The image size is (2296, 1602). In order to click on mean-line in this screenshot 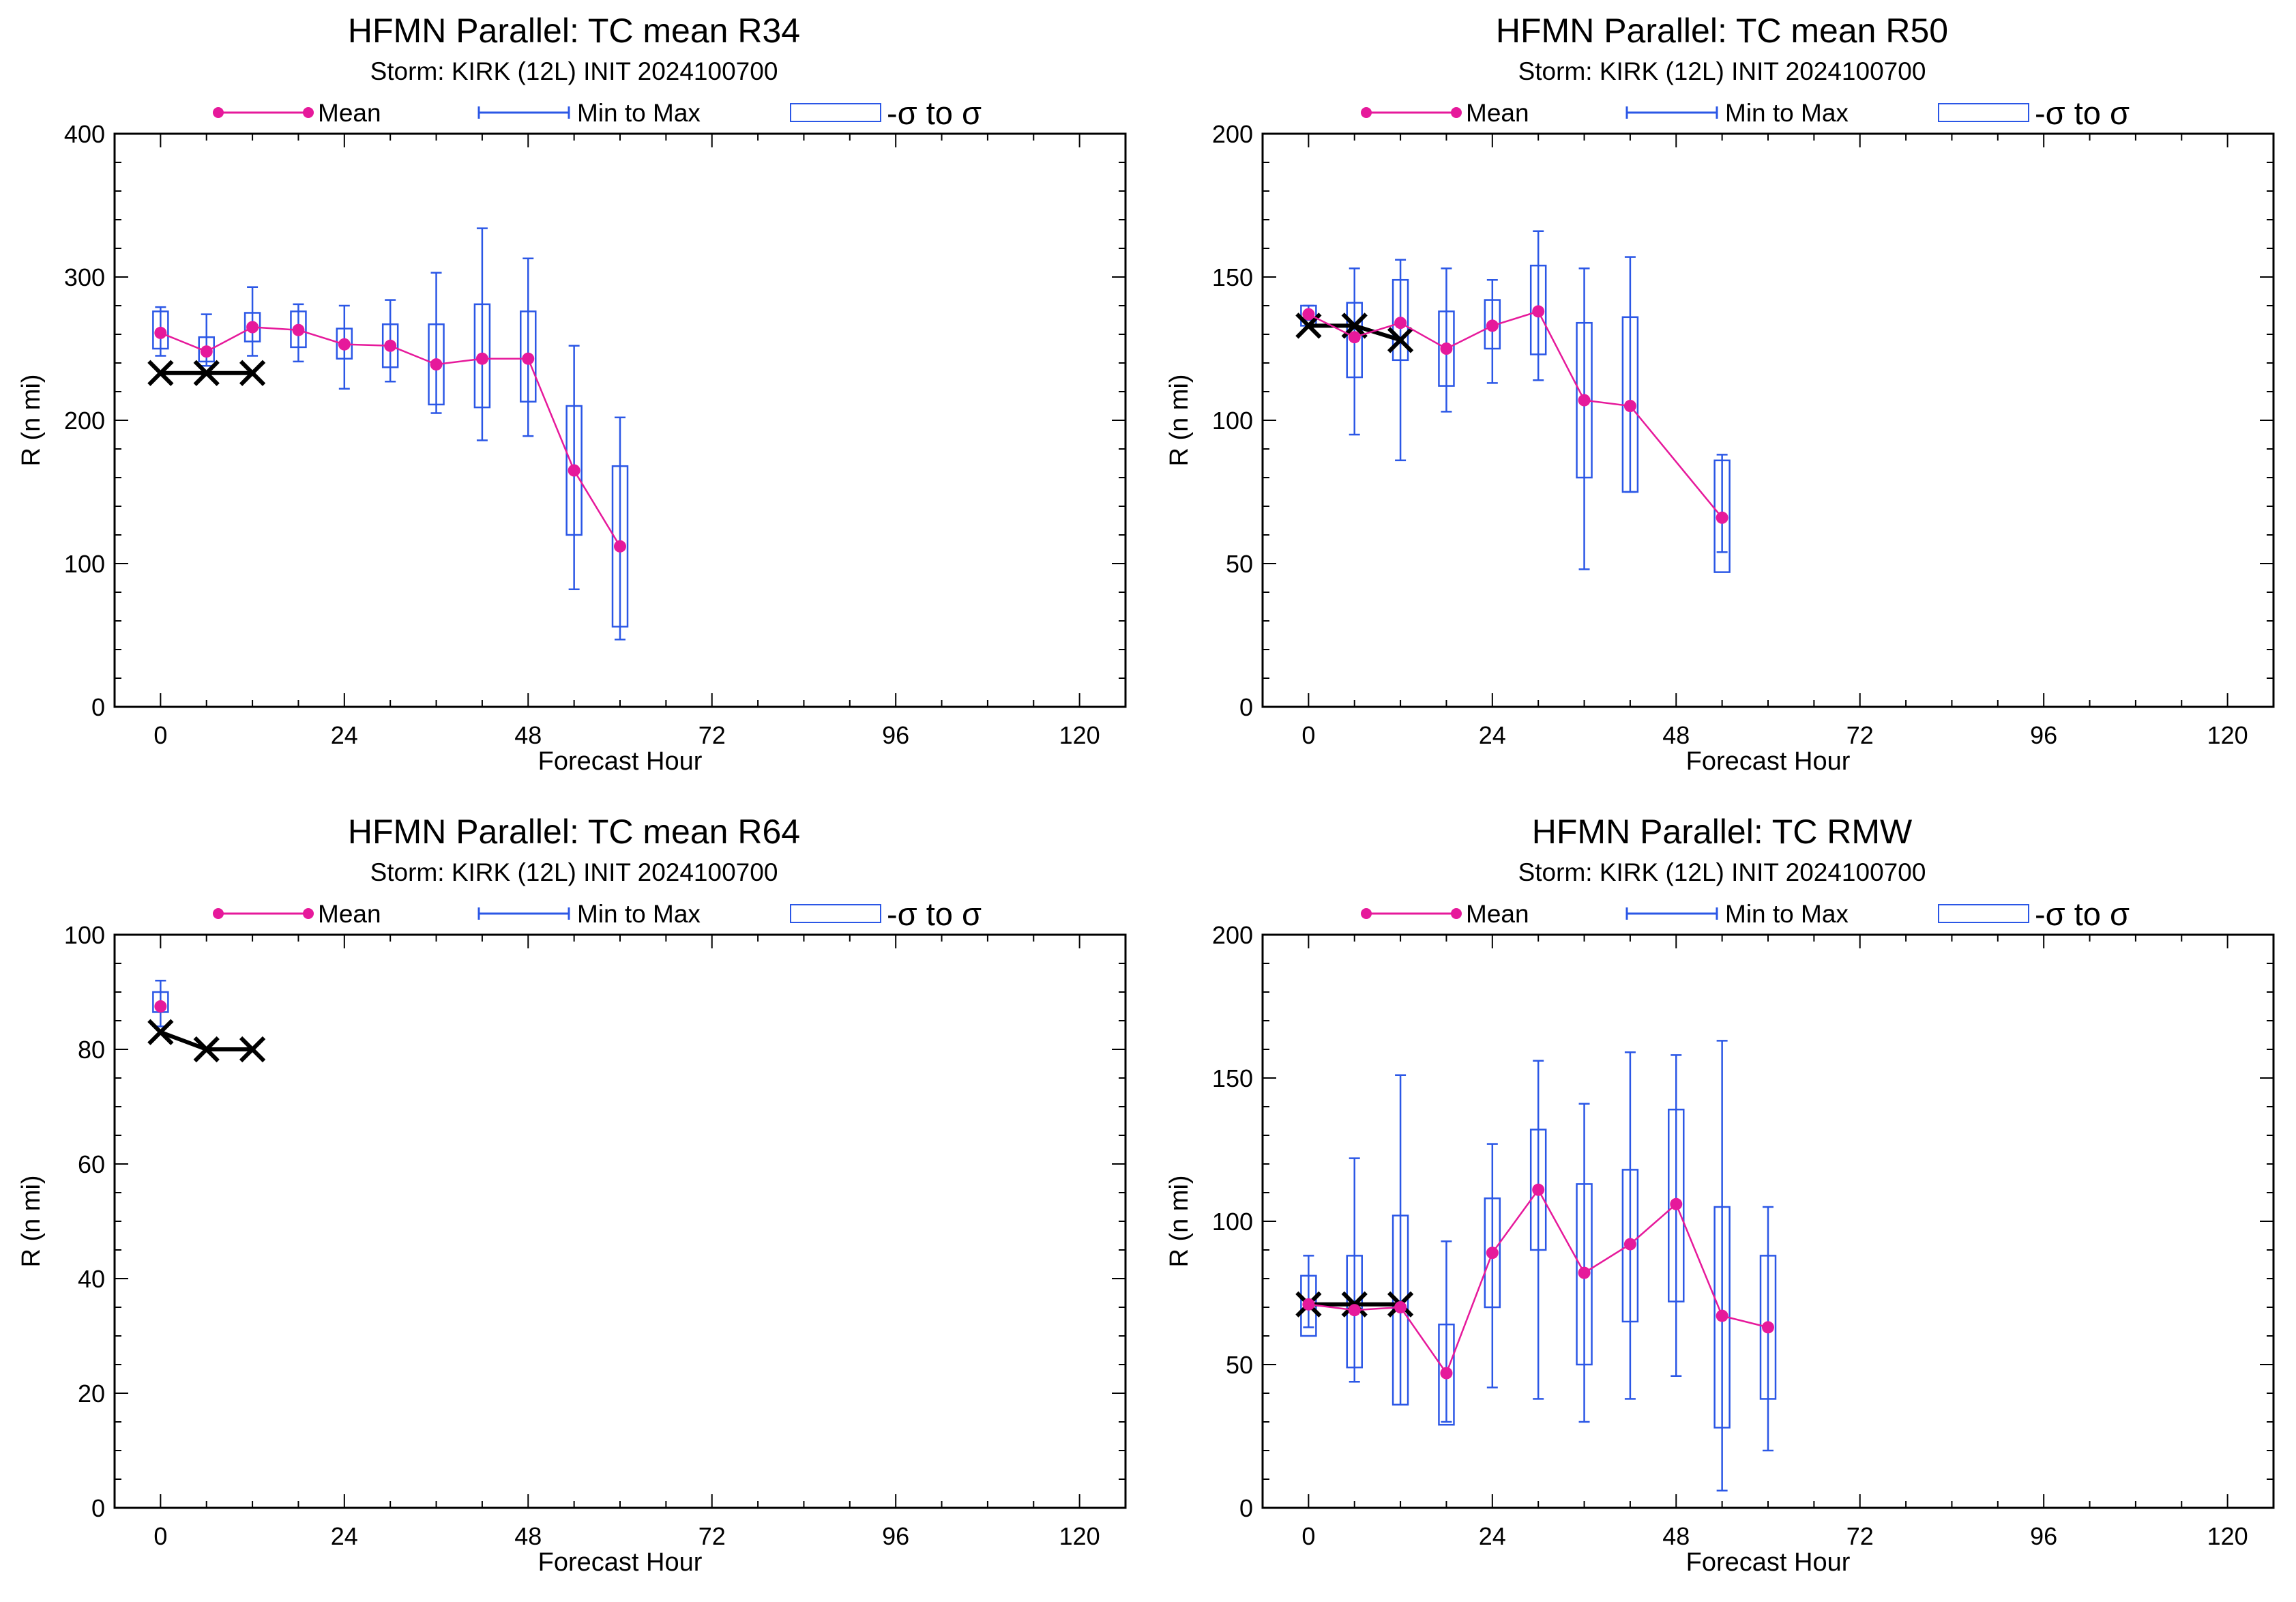, I will do `click(1516, 414)`.